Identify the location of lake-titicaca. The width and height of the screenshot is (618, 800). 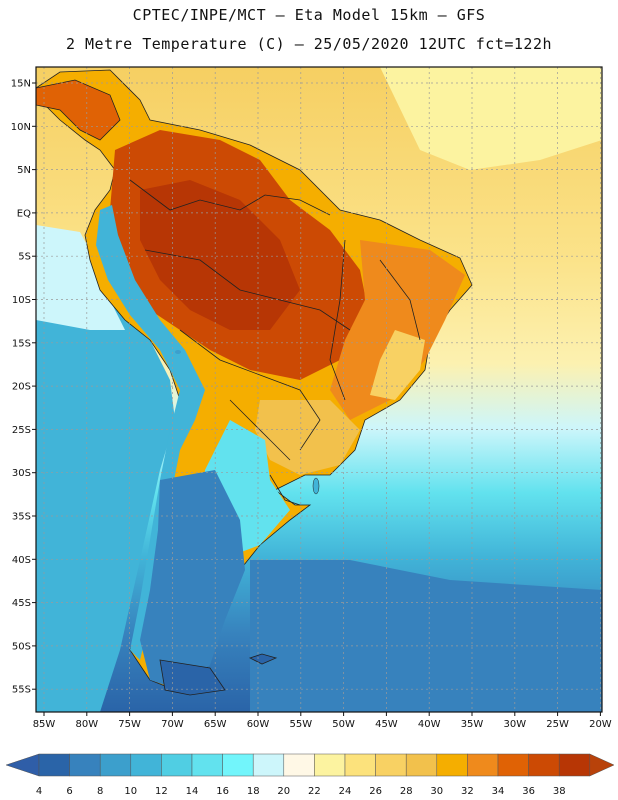
(178, 352).